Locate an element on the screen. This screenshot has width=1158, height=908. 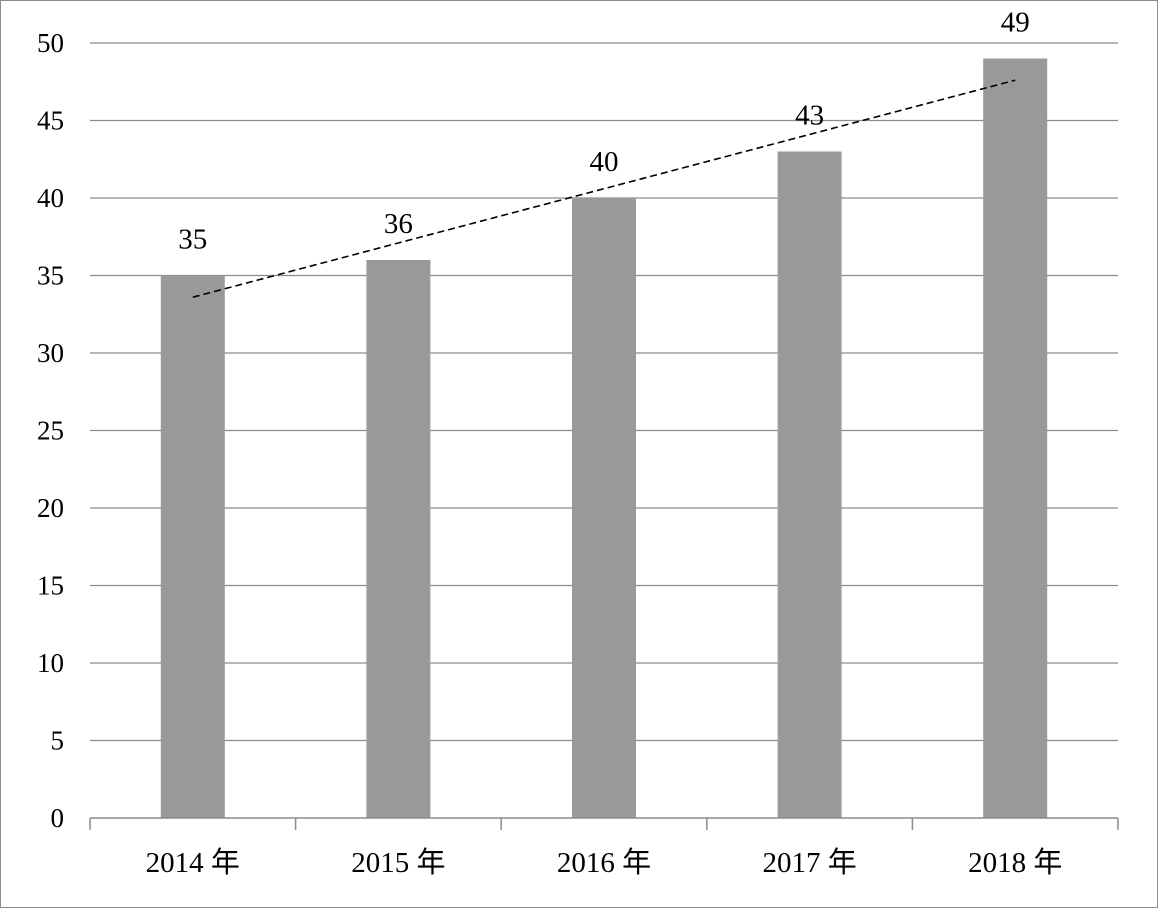
y-tick-label: 10 is located at coordinates (50, 663).